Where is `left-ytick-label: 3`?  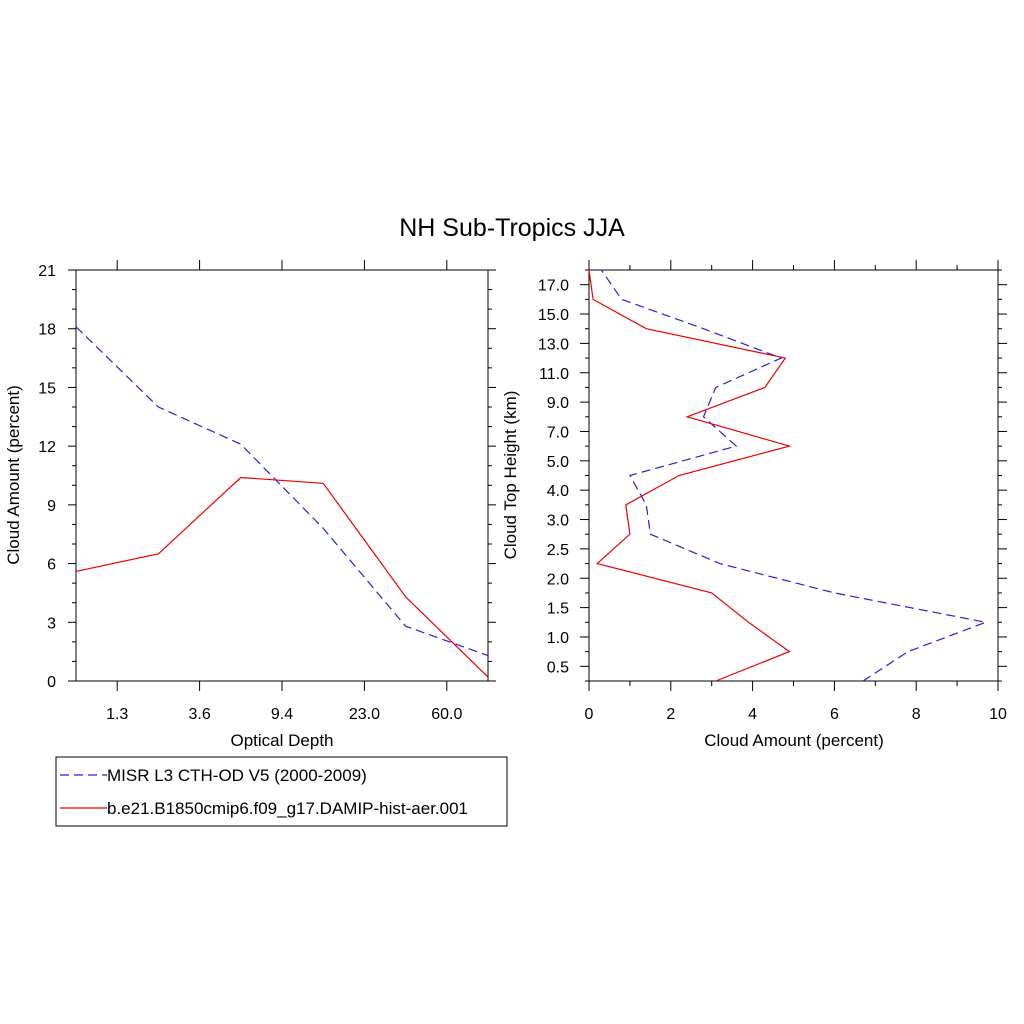
left-ytick-label: 3 is located at coordinates (51, 623).